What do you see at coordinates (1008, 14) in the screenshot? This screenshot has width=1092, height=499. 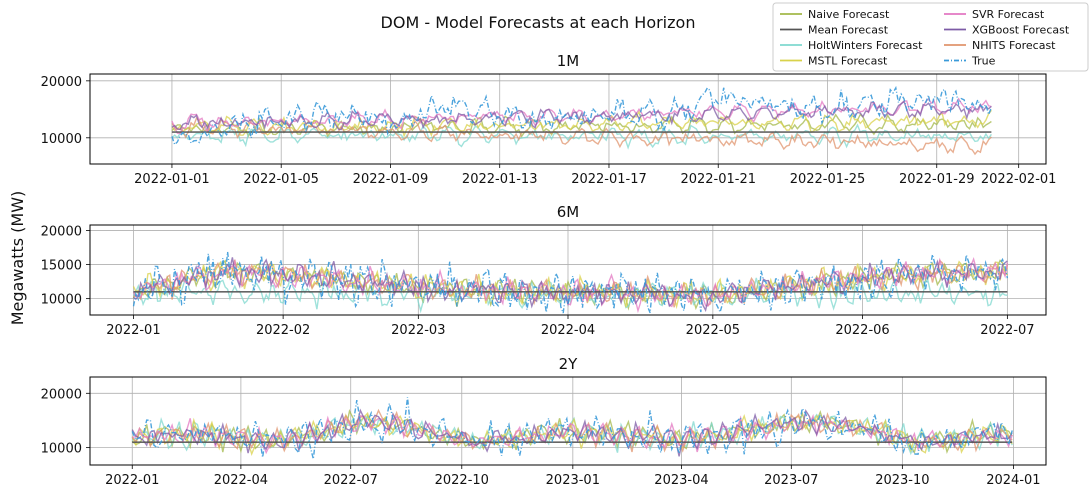 I see `legend-label: SVR Forecast` at bounding box center [1008, 14].